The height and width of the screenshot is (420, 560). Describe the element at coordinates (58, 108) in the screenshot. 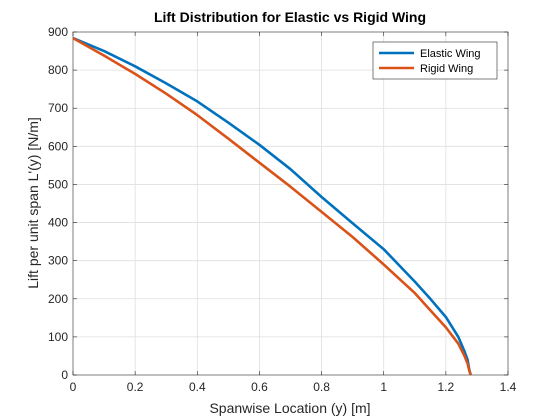

I see `y-tick-label: 700` at that location.